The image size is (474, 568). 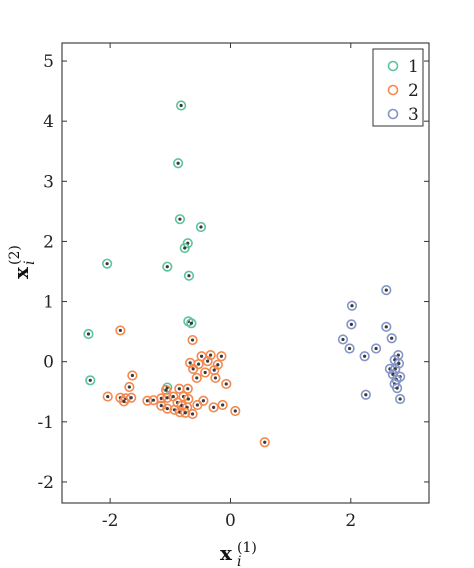 I want to click on y-axis-label: x (2) i, so click(x=22, y=262).